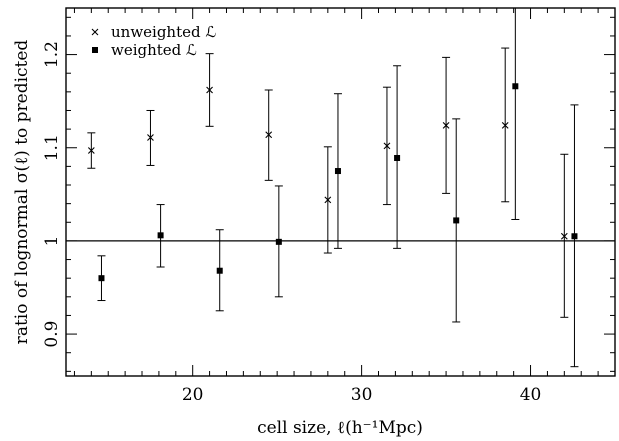  I want to click on legend-square-icon, so click(95, 50).